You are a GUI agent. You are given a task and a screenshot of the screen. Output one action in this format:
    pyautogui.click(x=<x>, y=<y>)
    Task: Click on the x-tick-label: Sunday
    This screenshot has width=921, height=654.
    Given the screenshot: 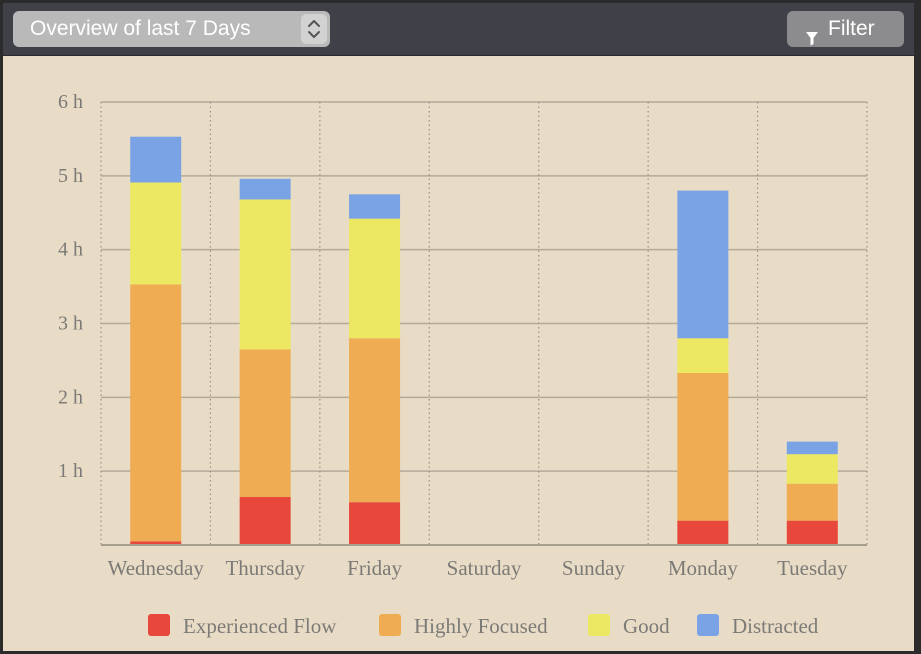 What is the action you would take?
    pyautogui.click(x=594, y=568)
    